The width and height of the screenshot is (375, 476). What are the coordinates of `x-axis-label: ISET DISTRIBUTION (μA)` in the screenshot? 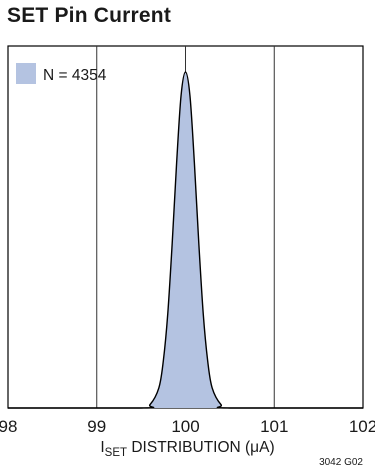 It's located at (187, 449).